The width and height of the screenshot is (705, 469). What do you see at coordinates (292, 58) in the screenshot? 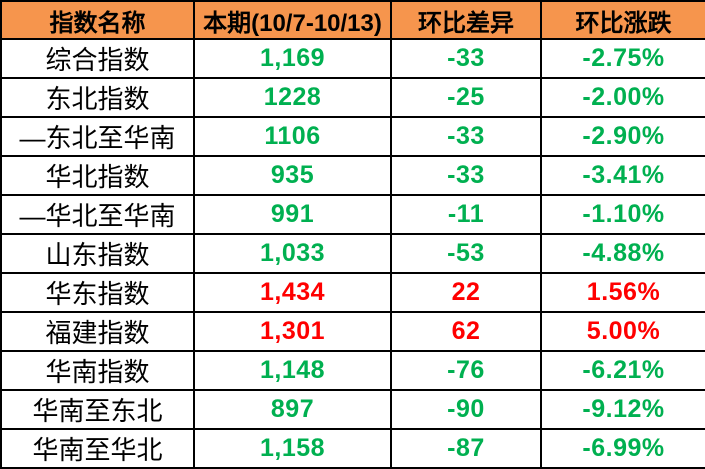
I see `current-value-cell: 1,169` at bounding box center [292, 58].